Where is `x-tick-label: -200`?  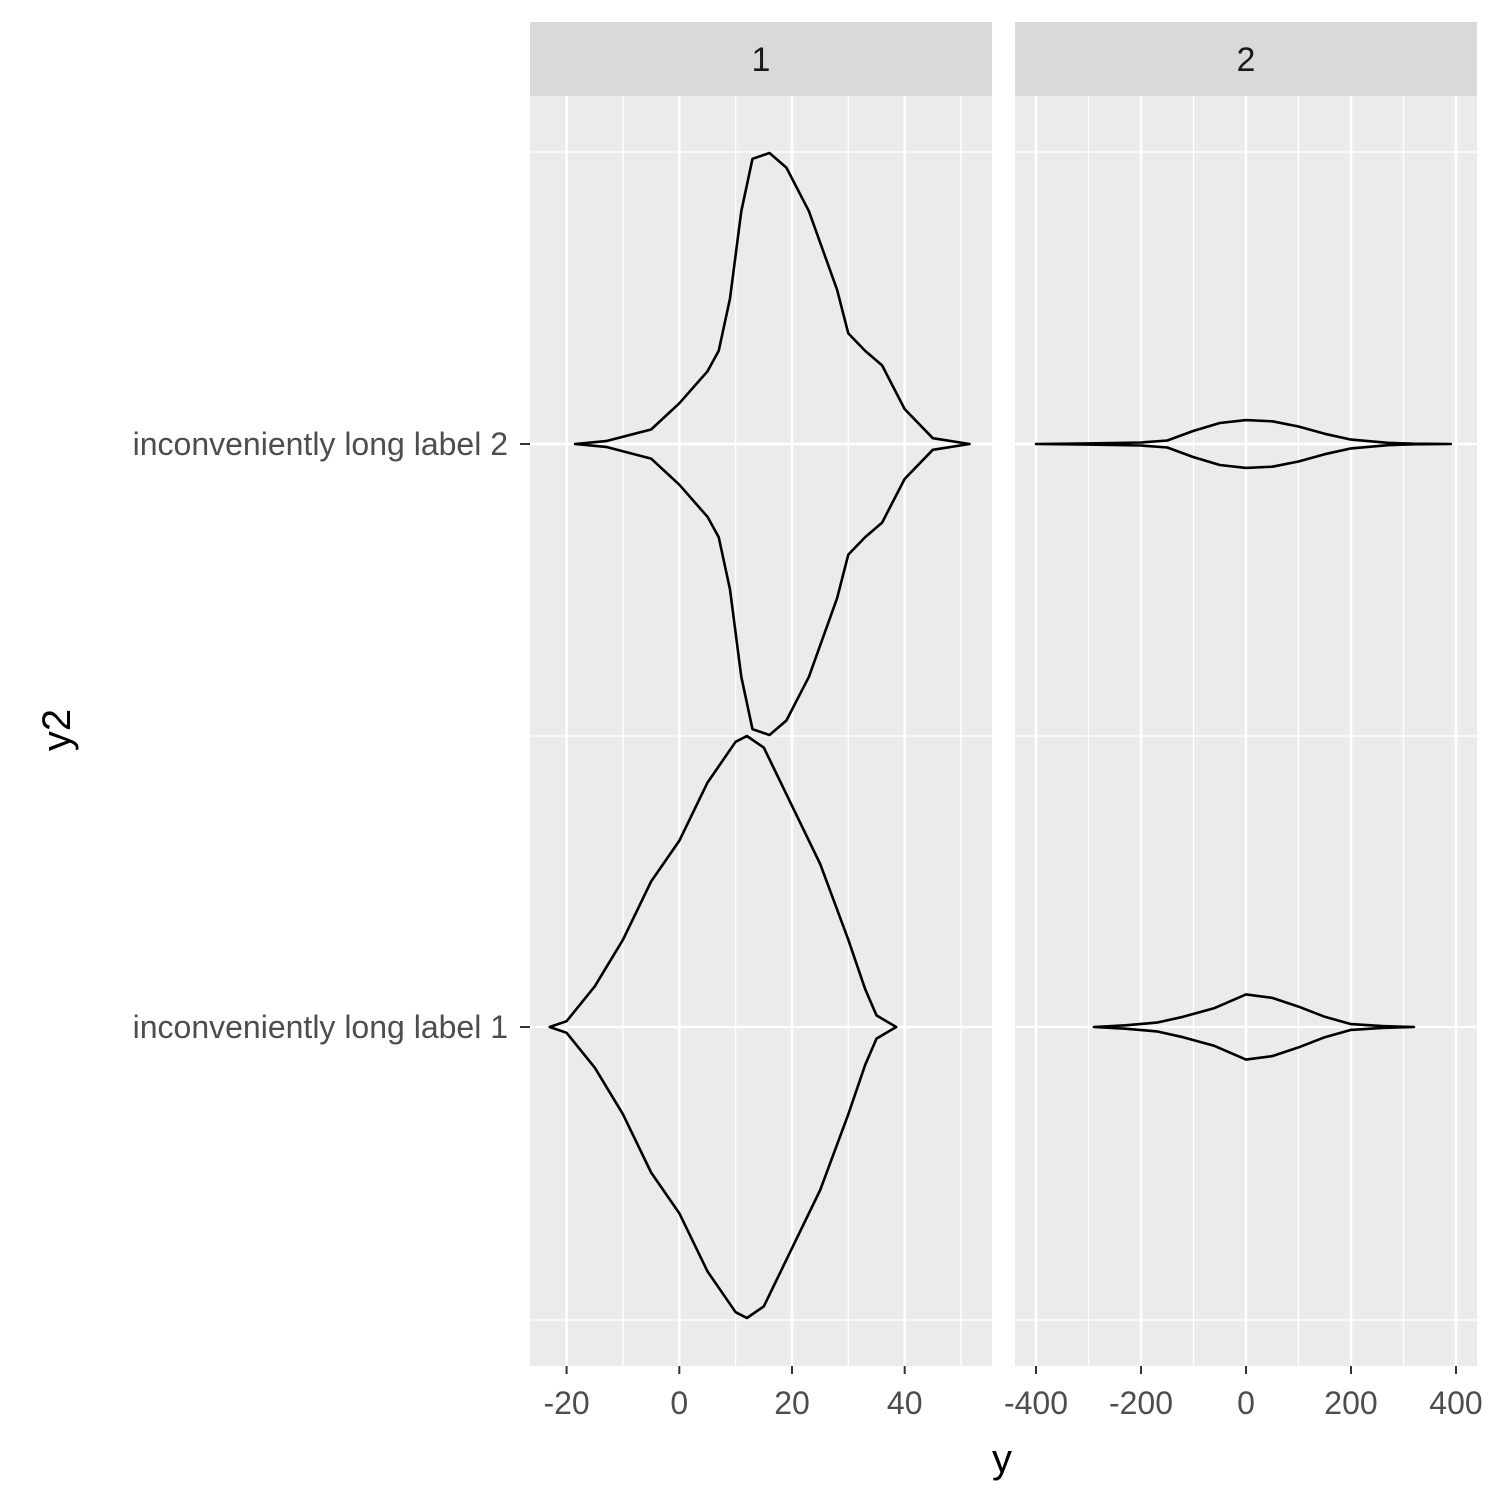
x-tick-label: -200 is located at coordinates (1141, 1403).